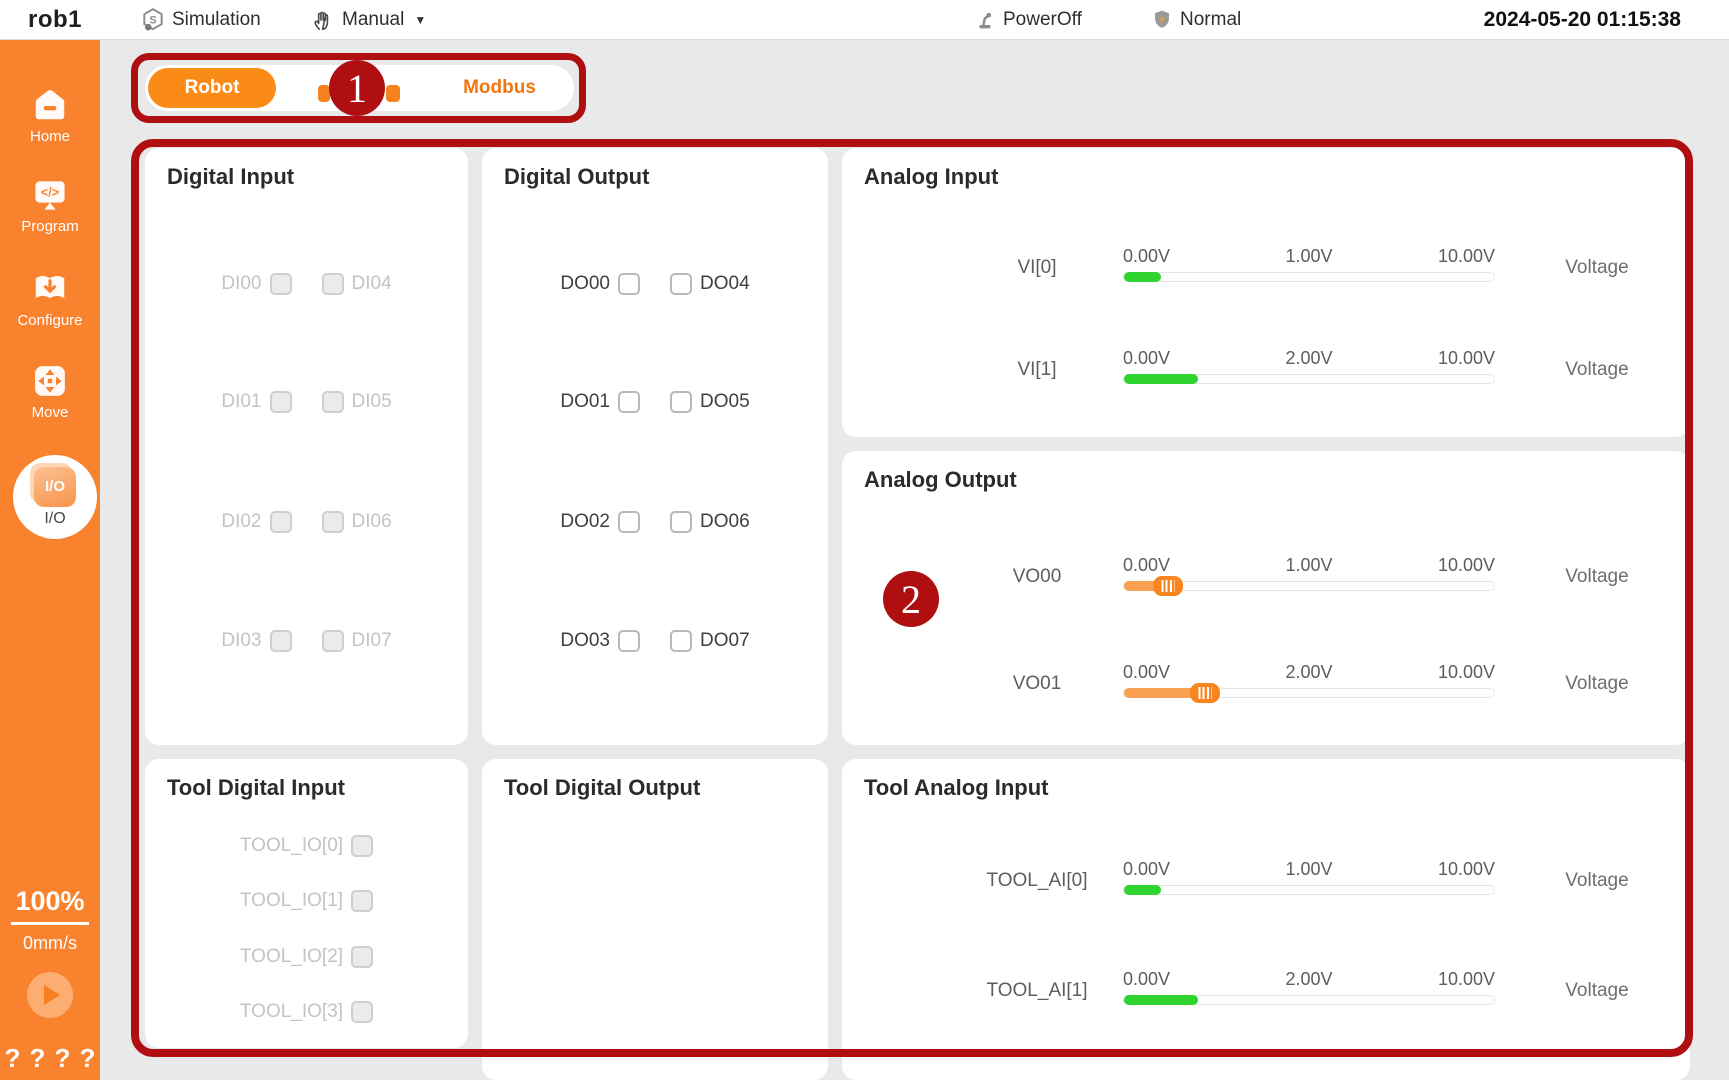 This screenshot has height=1080, width=1729. I want to click on home-icon, so click(50, 105).